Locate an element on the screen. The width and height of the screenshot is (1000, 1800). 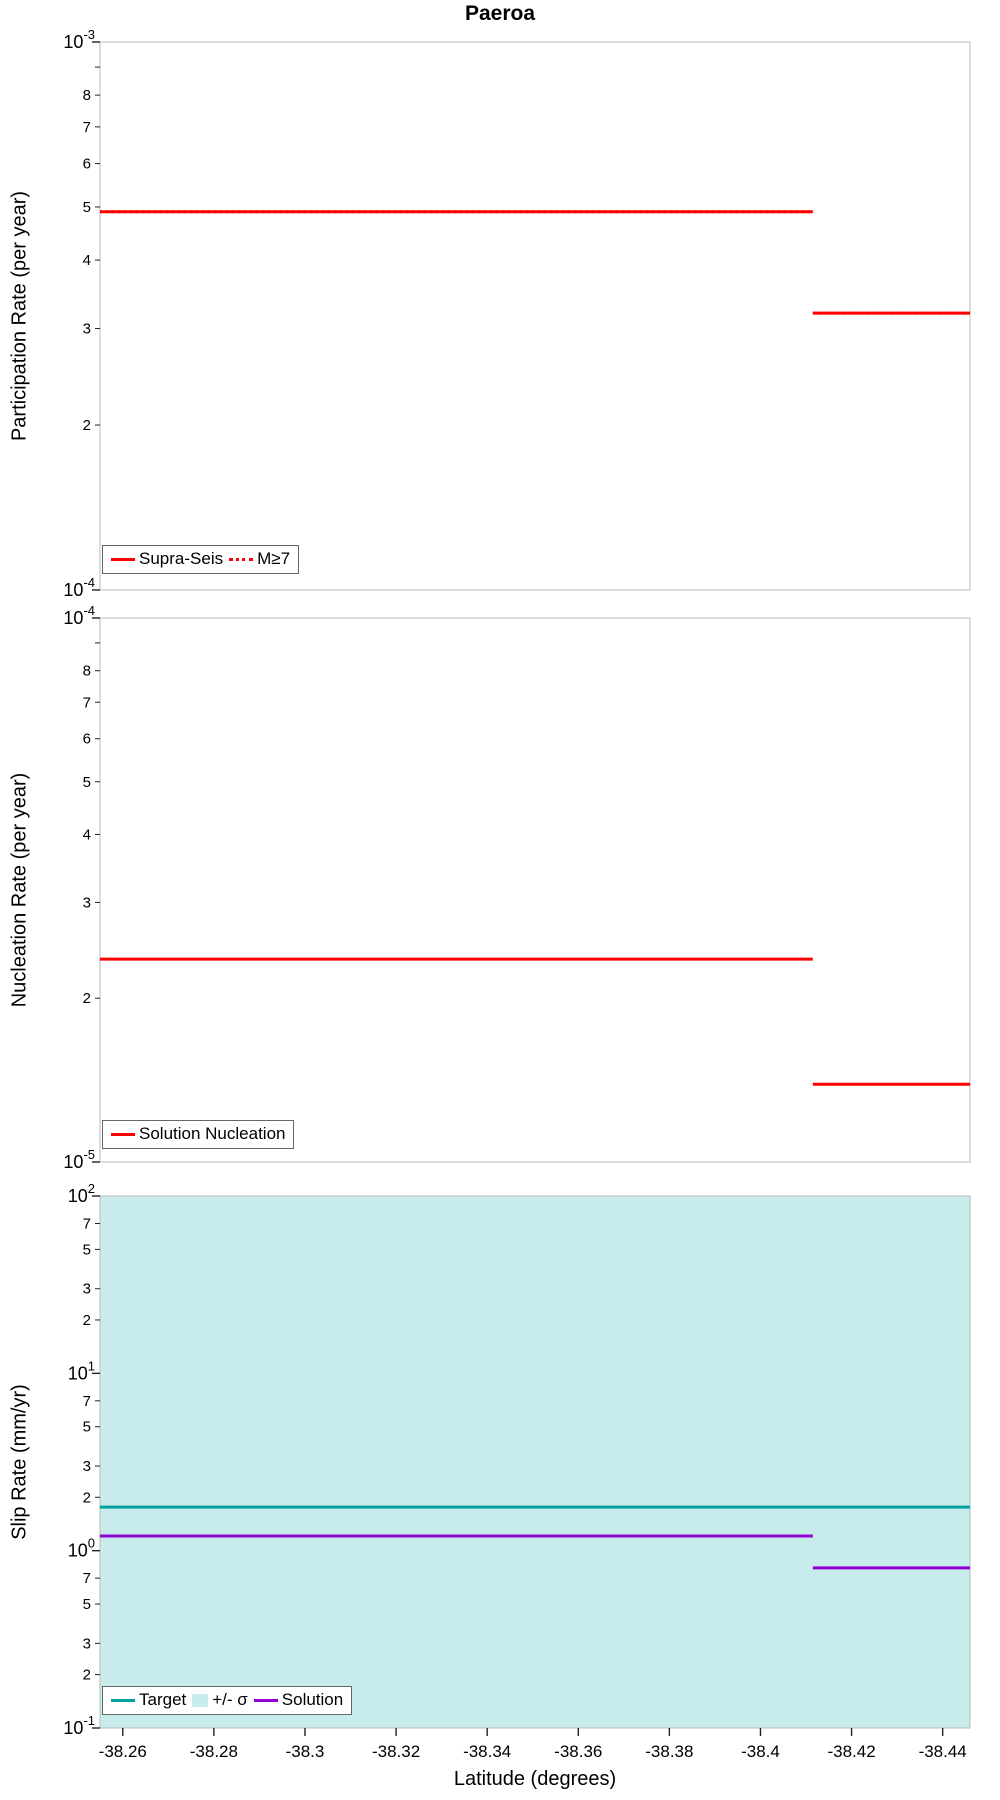
solution-line-swatch is located at coordinates (265, 1700).